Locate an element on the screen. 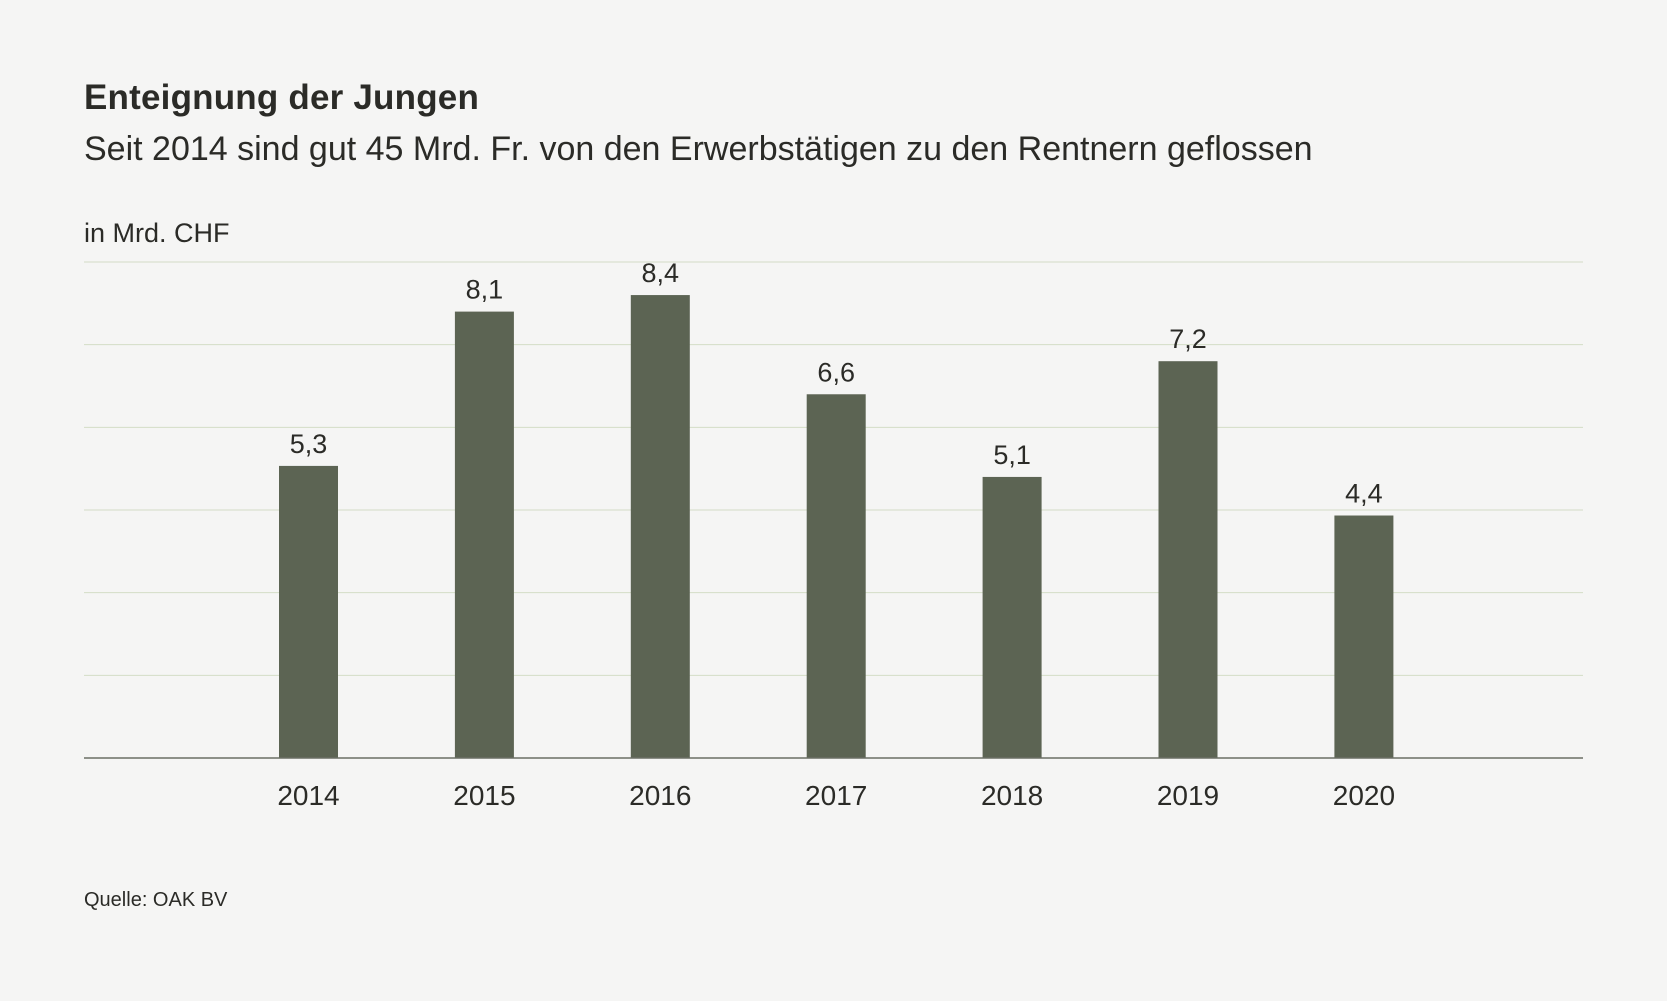  value-label-2014: 5,3 is located at coordinates (309, 444).